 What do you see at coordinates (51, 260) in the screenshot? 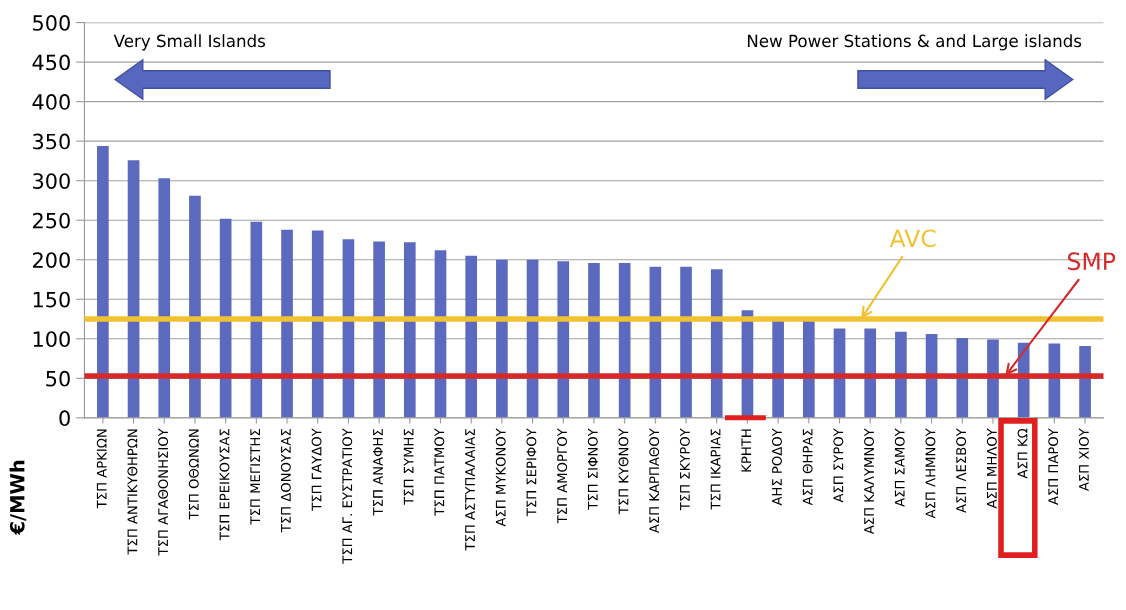
I see `y-tick-label: 200` at bounding box center [51, 260].